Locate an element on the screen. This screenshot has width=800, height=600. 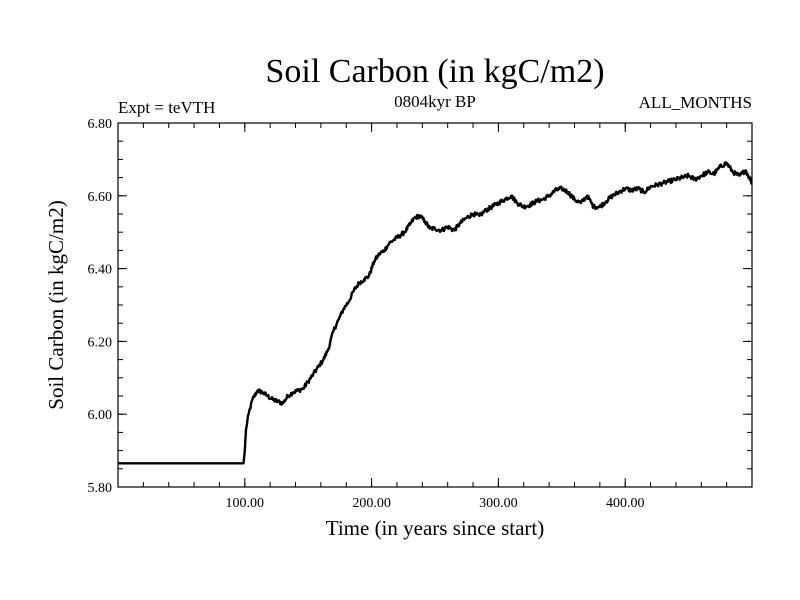
y-tick-label: 5.80 is located at coordinates (100, 488).